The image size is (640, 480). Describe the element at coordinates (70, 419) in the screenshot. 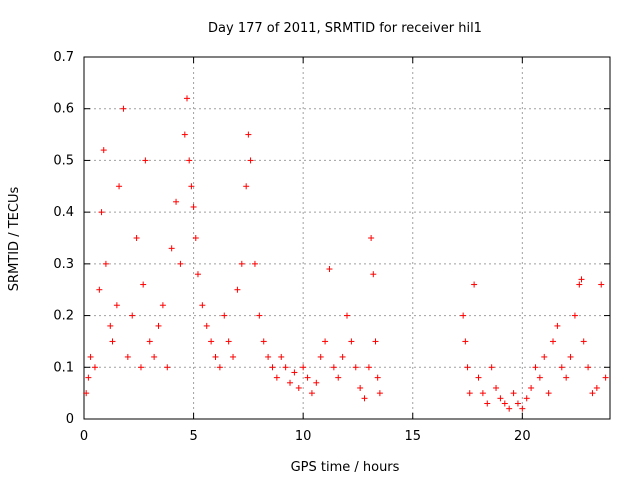

I see `y-tick-label: 0` at that location.